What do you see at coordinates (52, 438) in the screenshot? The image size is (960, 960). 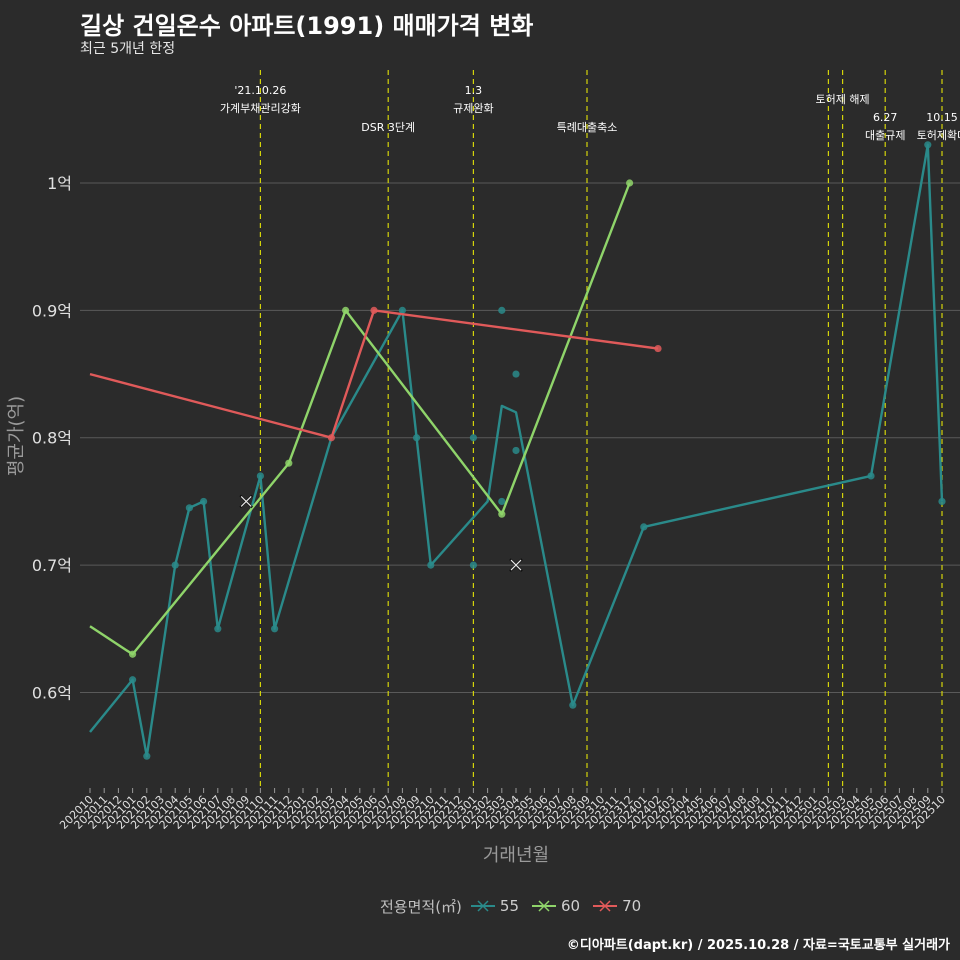 I see `y-tick-label: 0.8억` at bounding box center [52, 438].